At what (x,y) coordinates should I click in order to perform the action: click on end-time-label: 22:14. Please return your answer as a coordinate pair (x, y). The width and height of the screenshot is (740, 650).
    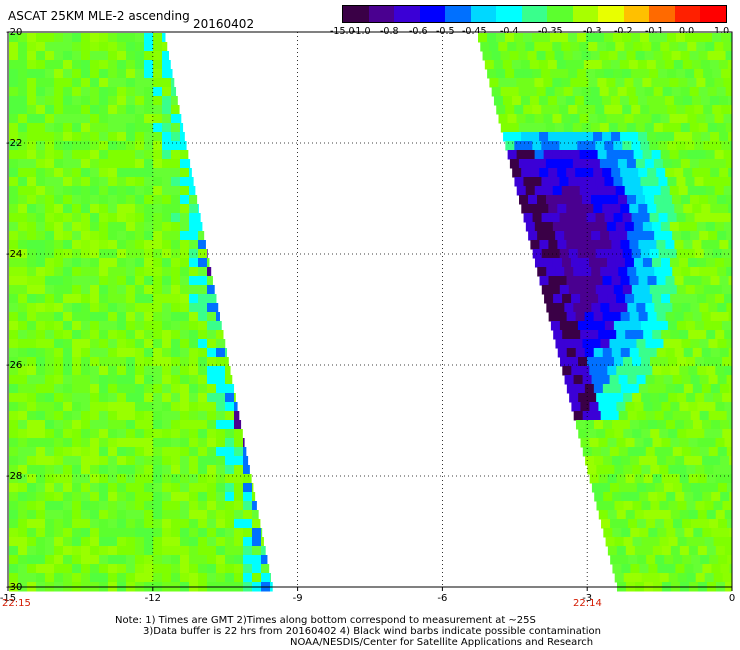
    Looking at the image, I should click on (587, 603).